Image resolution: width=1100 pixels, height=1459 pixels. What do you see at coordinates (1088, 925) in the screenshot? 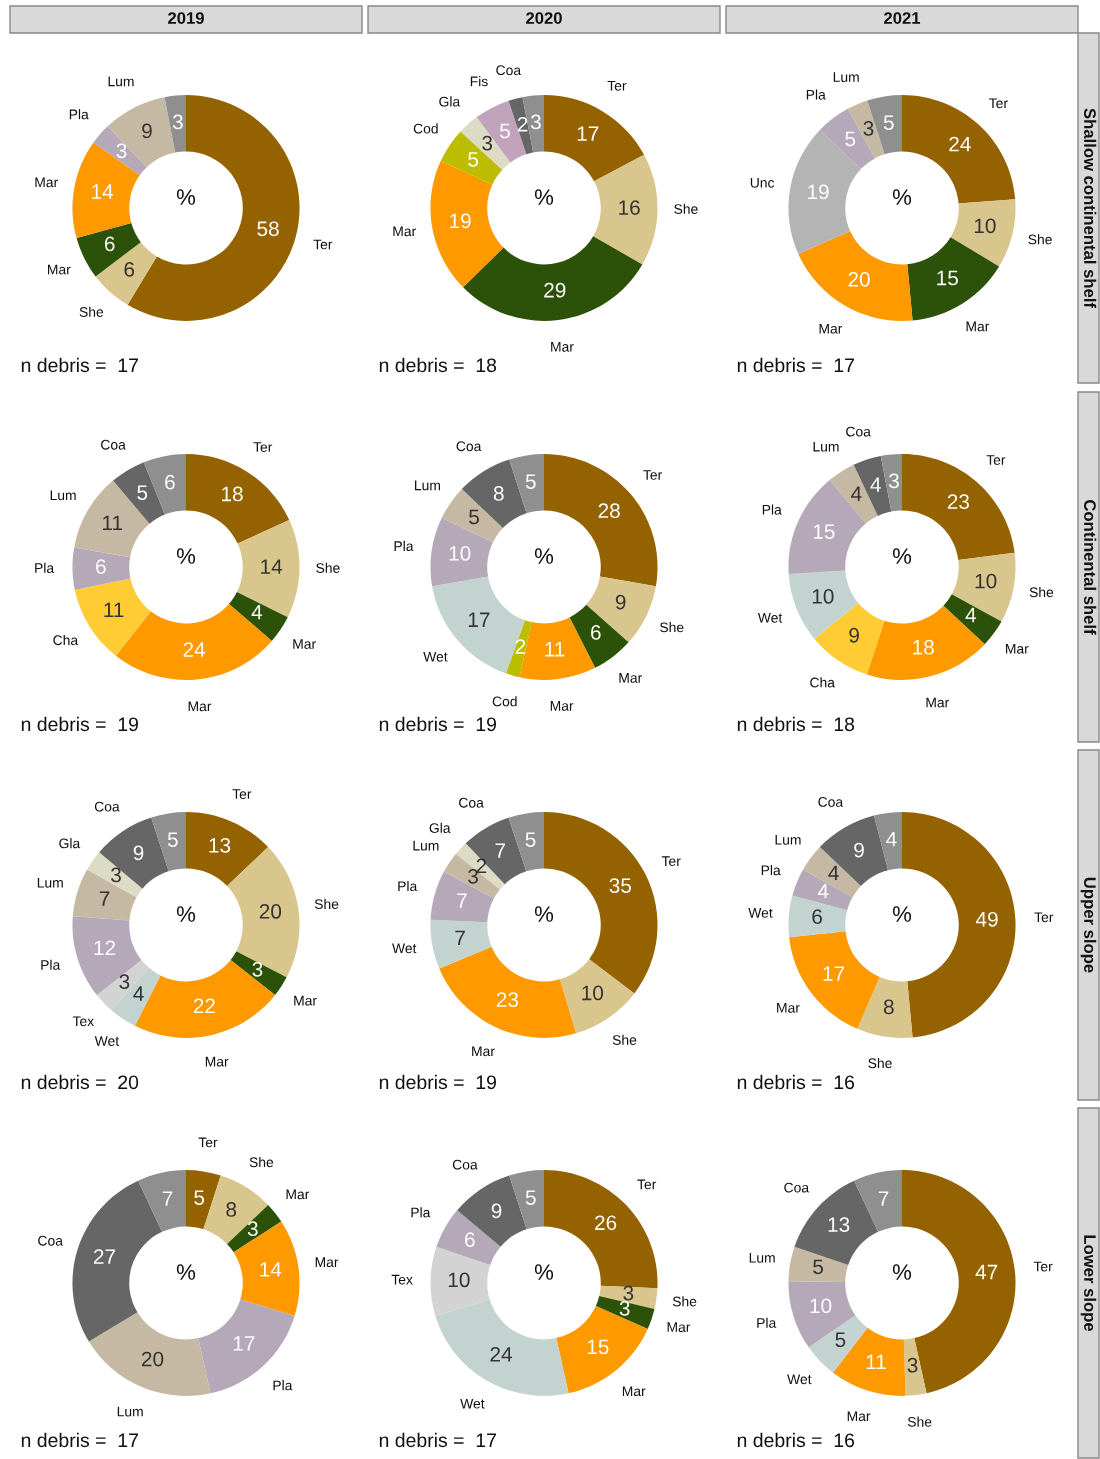
I see `text: Upper slope` at bounding box center [1088, 925].